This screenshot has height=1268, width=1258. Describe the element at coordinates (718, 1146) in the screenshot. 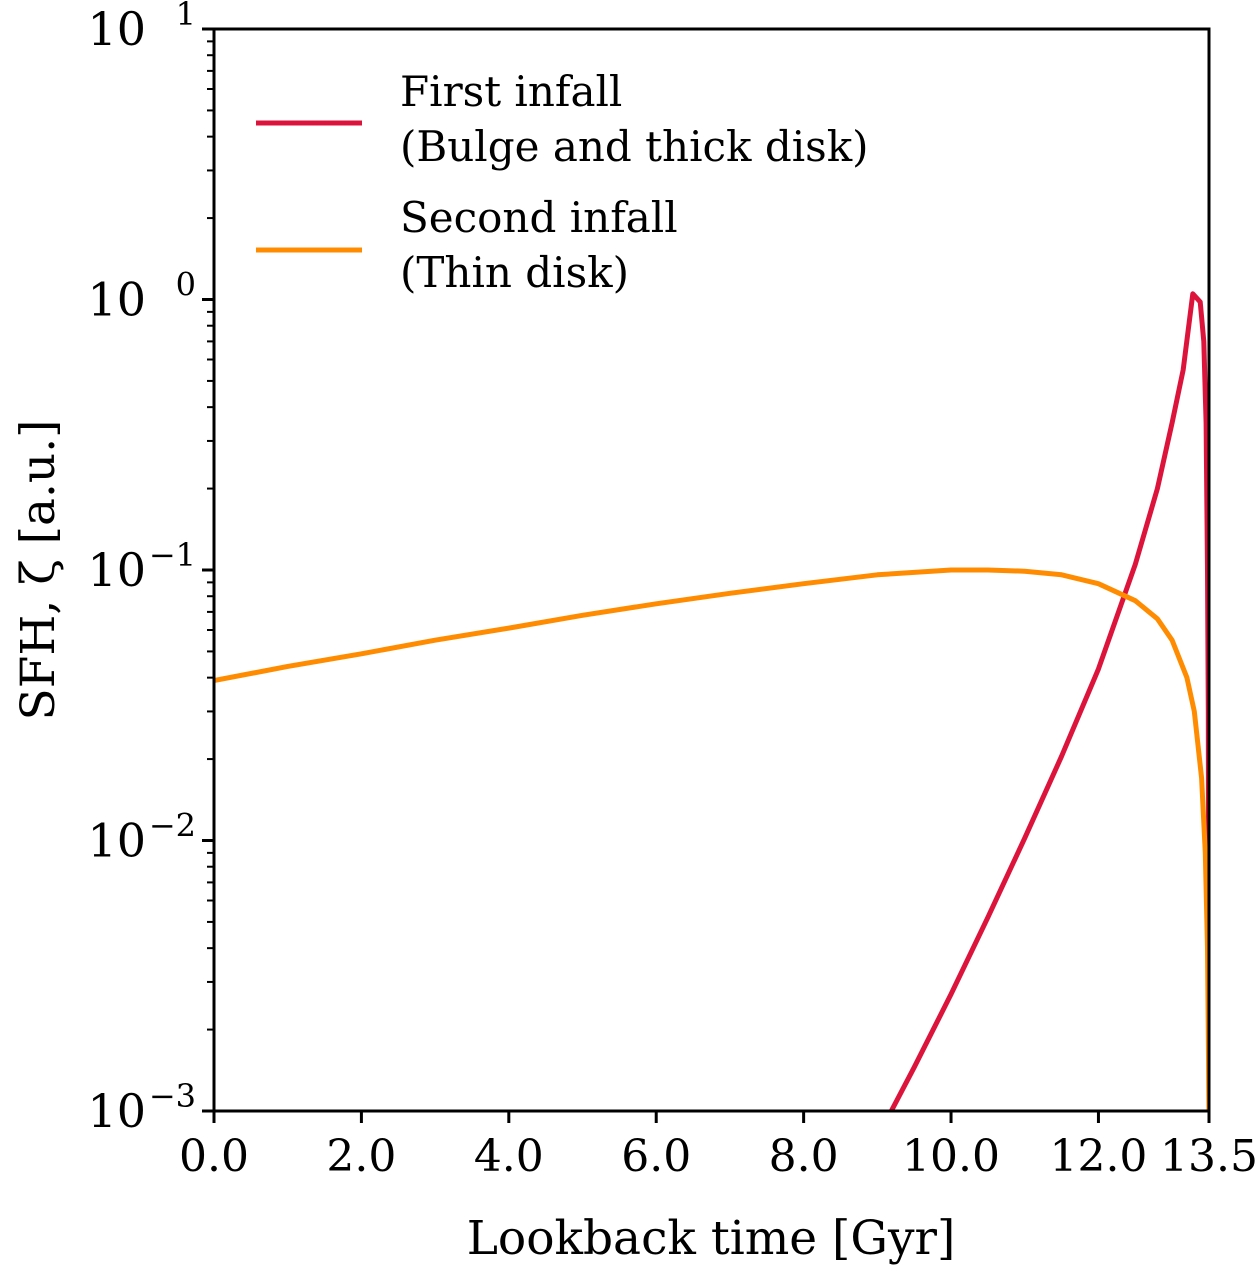

I see `x-axis: 0.0 2.0 4.0 6.0 8.0 10.0 12.0 13.5` at that location.